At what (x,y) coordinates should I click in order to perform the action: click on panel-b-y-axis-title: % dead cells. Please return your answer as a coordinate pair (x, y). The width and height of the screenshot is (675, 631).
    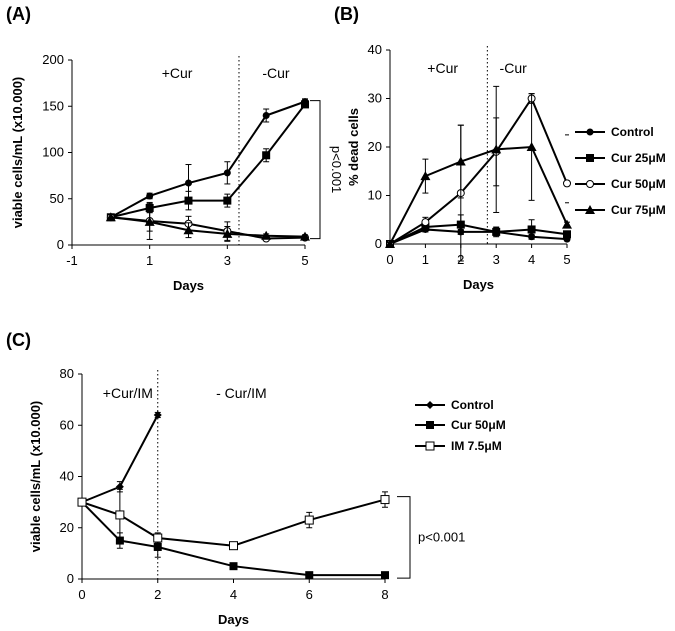
    Looking at the image, I should click on (353, 147).